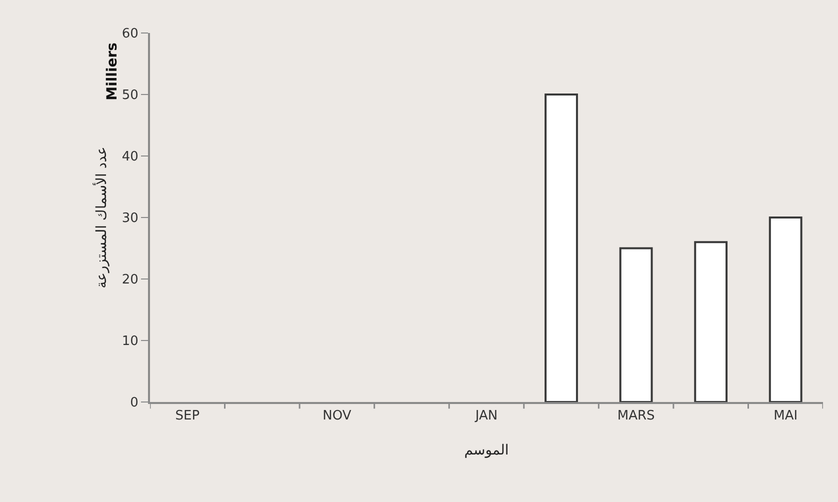  I want to click on x-tick-label: JAN, so click(486, 416).